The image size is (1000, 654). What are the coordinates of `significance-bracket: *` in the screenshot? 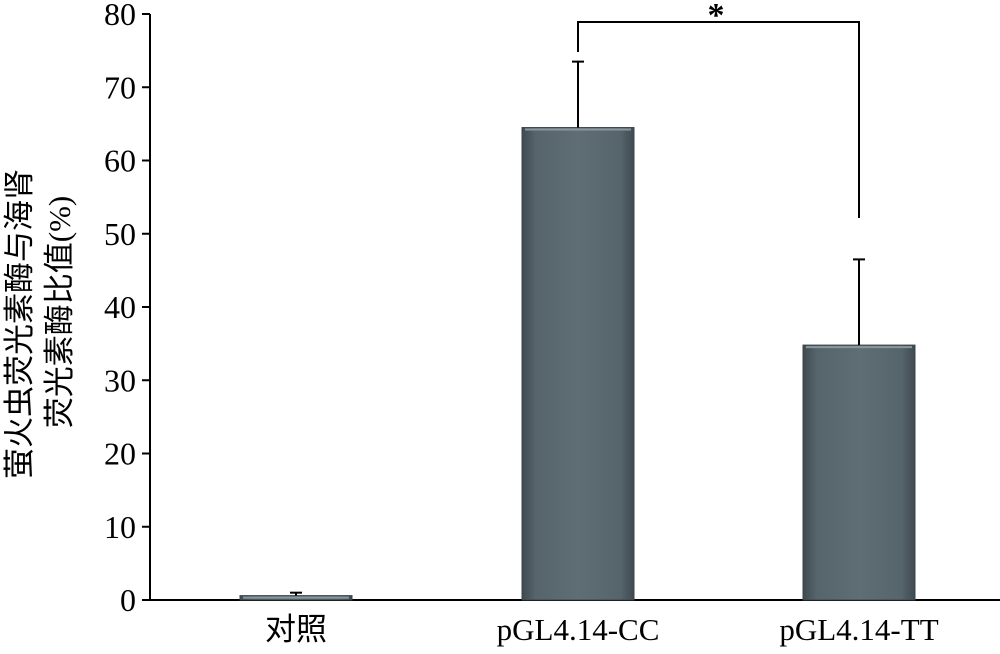 It's located at (718, 109).